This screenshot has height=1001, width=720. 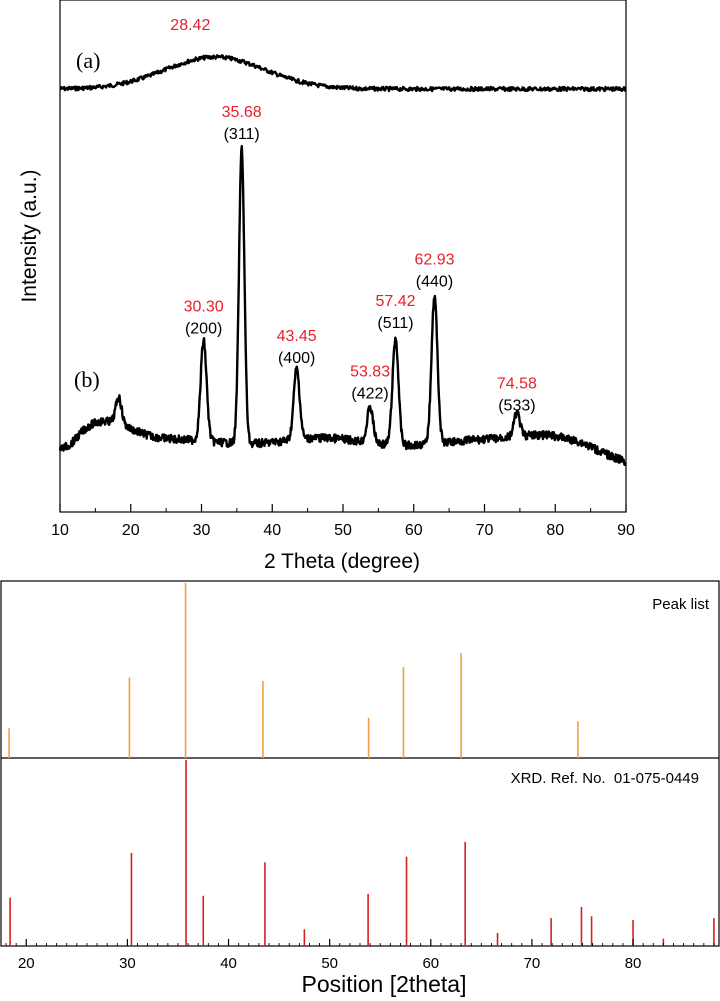 I want to click on miller-index-label: (400), so click(x=296, y=358).